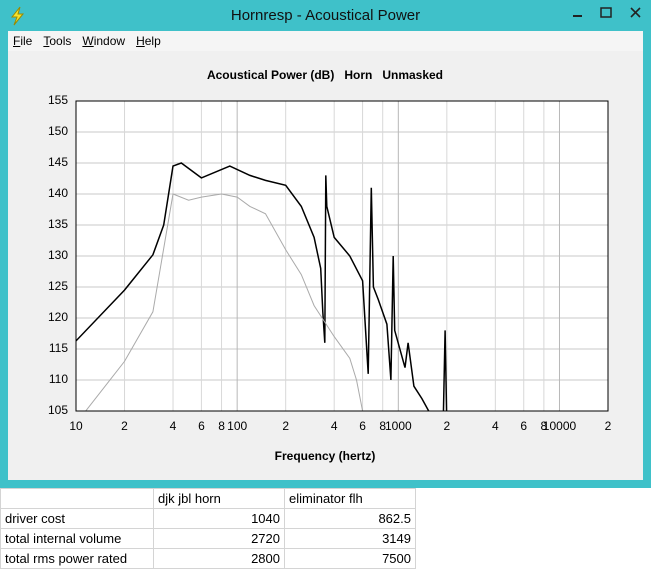  I want to click on data-row: total internal volume 2720 3149, so click(208, 538).